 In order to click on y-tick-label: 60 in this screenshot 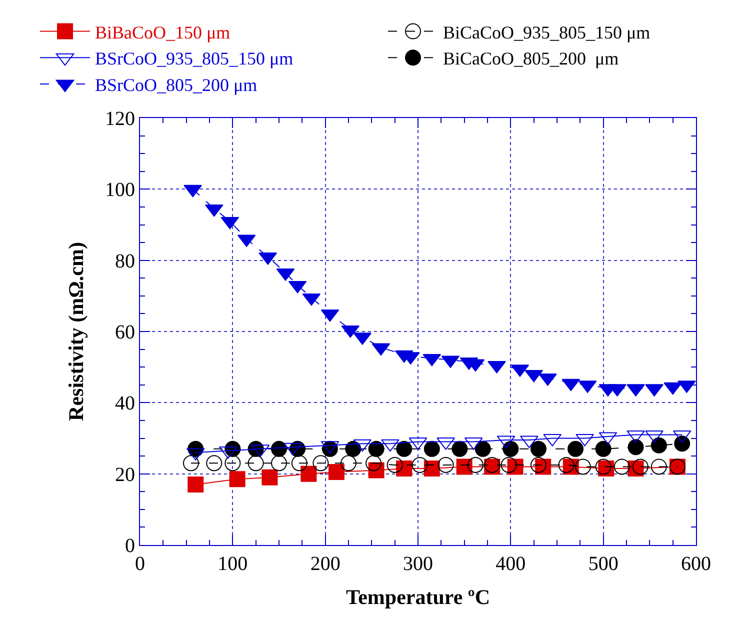, I will do `click(125, 333)`.